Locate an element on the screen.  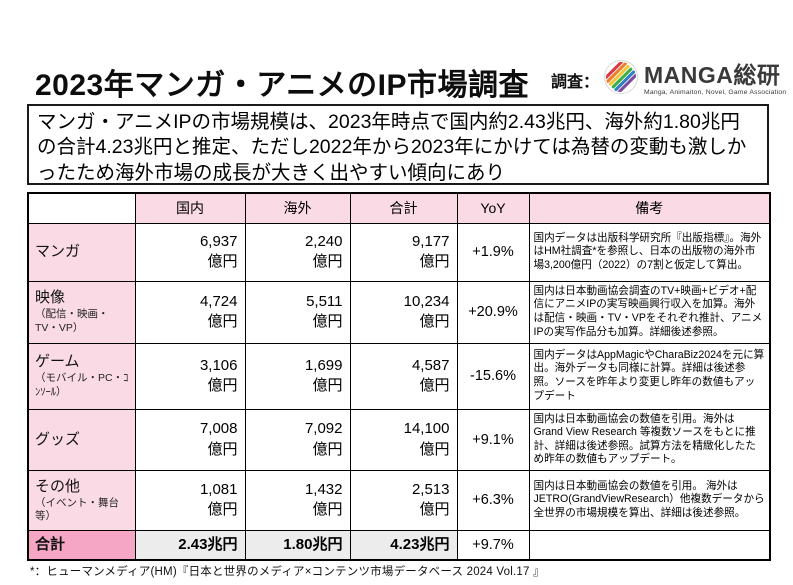
table-header-row: 国内 海外 合計 YoY 備考 is located at coordinates (399, 208).